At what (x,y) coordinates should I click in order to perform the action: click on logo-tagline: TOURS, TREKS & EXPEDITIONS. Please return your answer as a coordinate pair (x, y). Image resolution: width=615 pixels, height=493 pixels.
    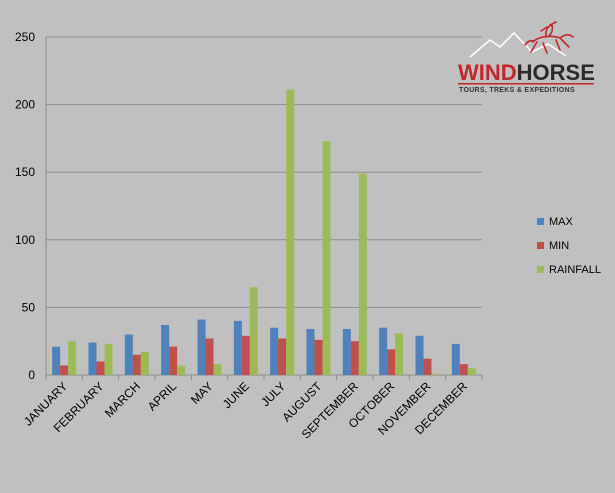
    Looking at the image, I should click on (517, 90).